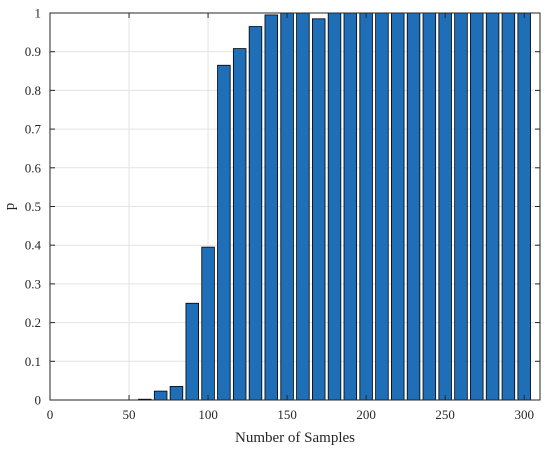 The image size is (550, 455). What do you see at coordinates (33, 90) in the screenshot?
I see `y-tick-label: 0.8` at bounding box center [33, 90].